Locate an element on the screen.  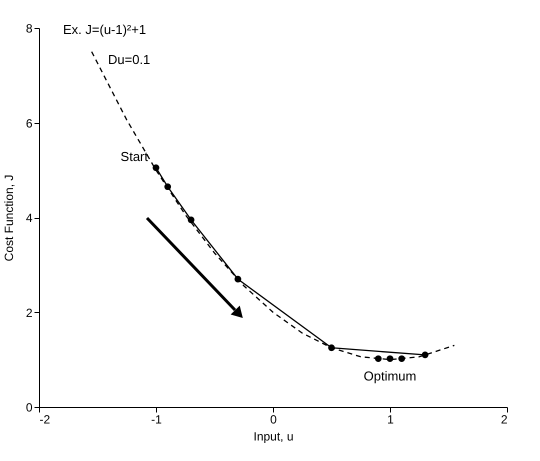
y-tick-label: 8 is located at coordinates (29, 29).